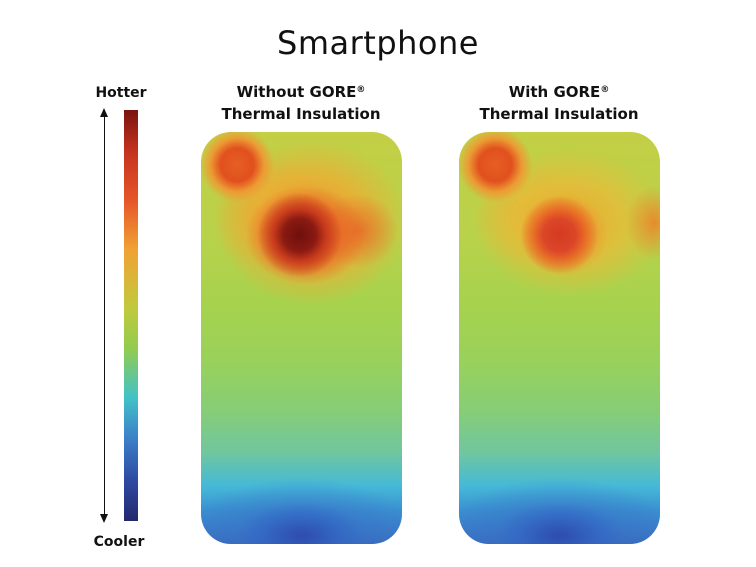 The image size is (756, 567). What do you see at coordinates (131, 315) in the screenshot?
I see `temperature-color-scale` at bounding box center [131, 315].